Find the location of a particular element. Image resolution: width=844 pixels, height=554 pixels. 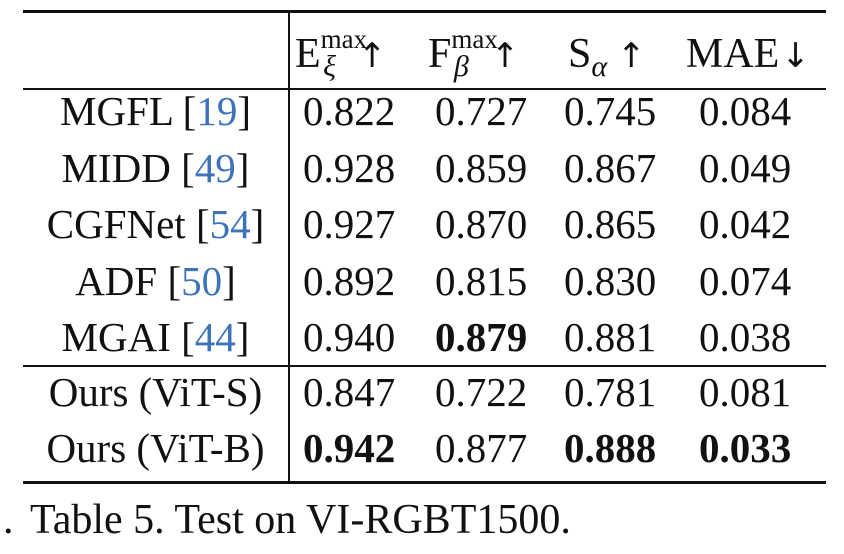

value-cell: 0.815 is located at coordinates (481, 281).